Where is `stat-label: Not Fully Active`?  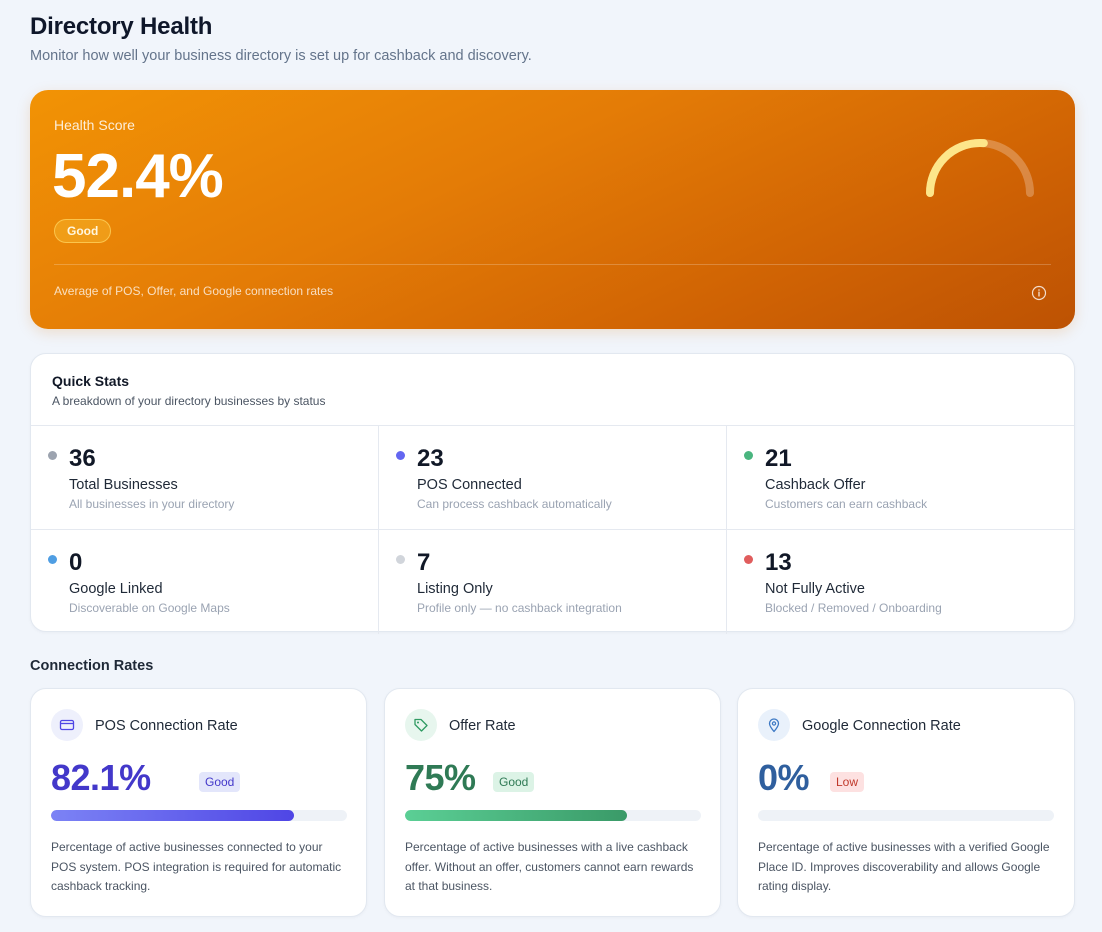 stat-label: Not Fully Active is located at coordinates (815, 589).